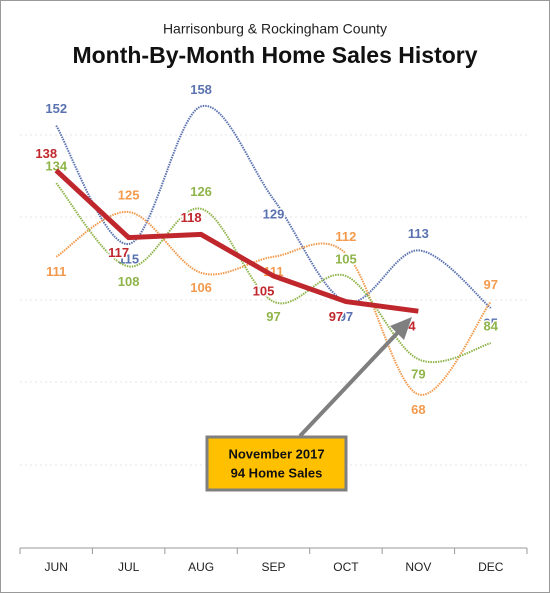 This screenshot has width=550, height=593. Describe the element at coordinates (275, 29) in the screenshot. I see `chart-subtitle: Harrisonburg & Rockingham County` at that location.